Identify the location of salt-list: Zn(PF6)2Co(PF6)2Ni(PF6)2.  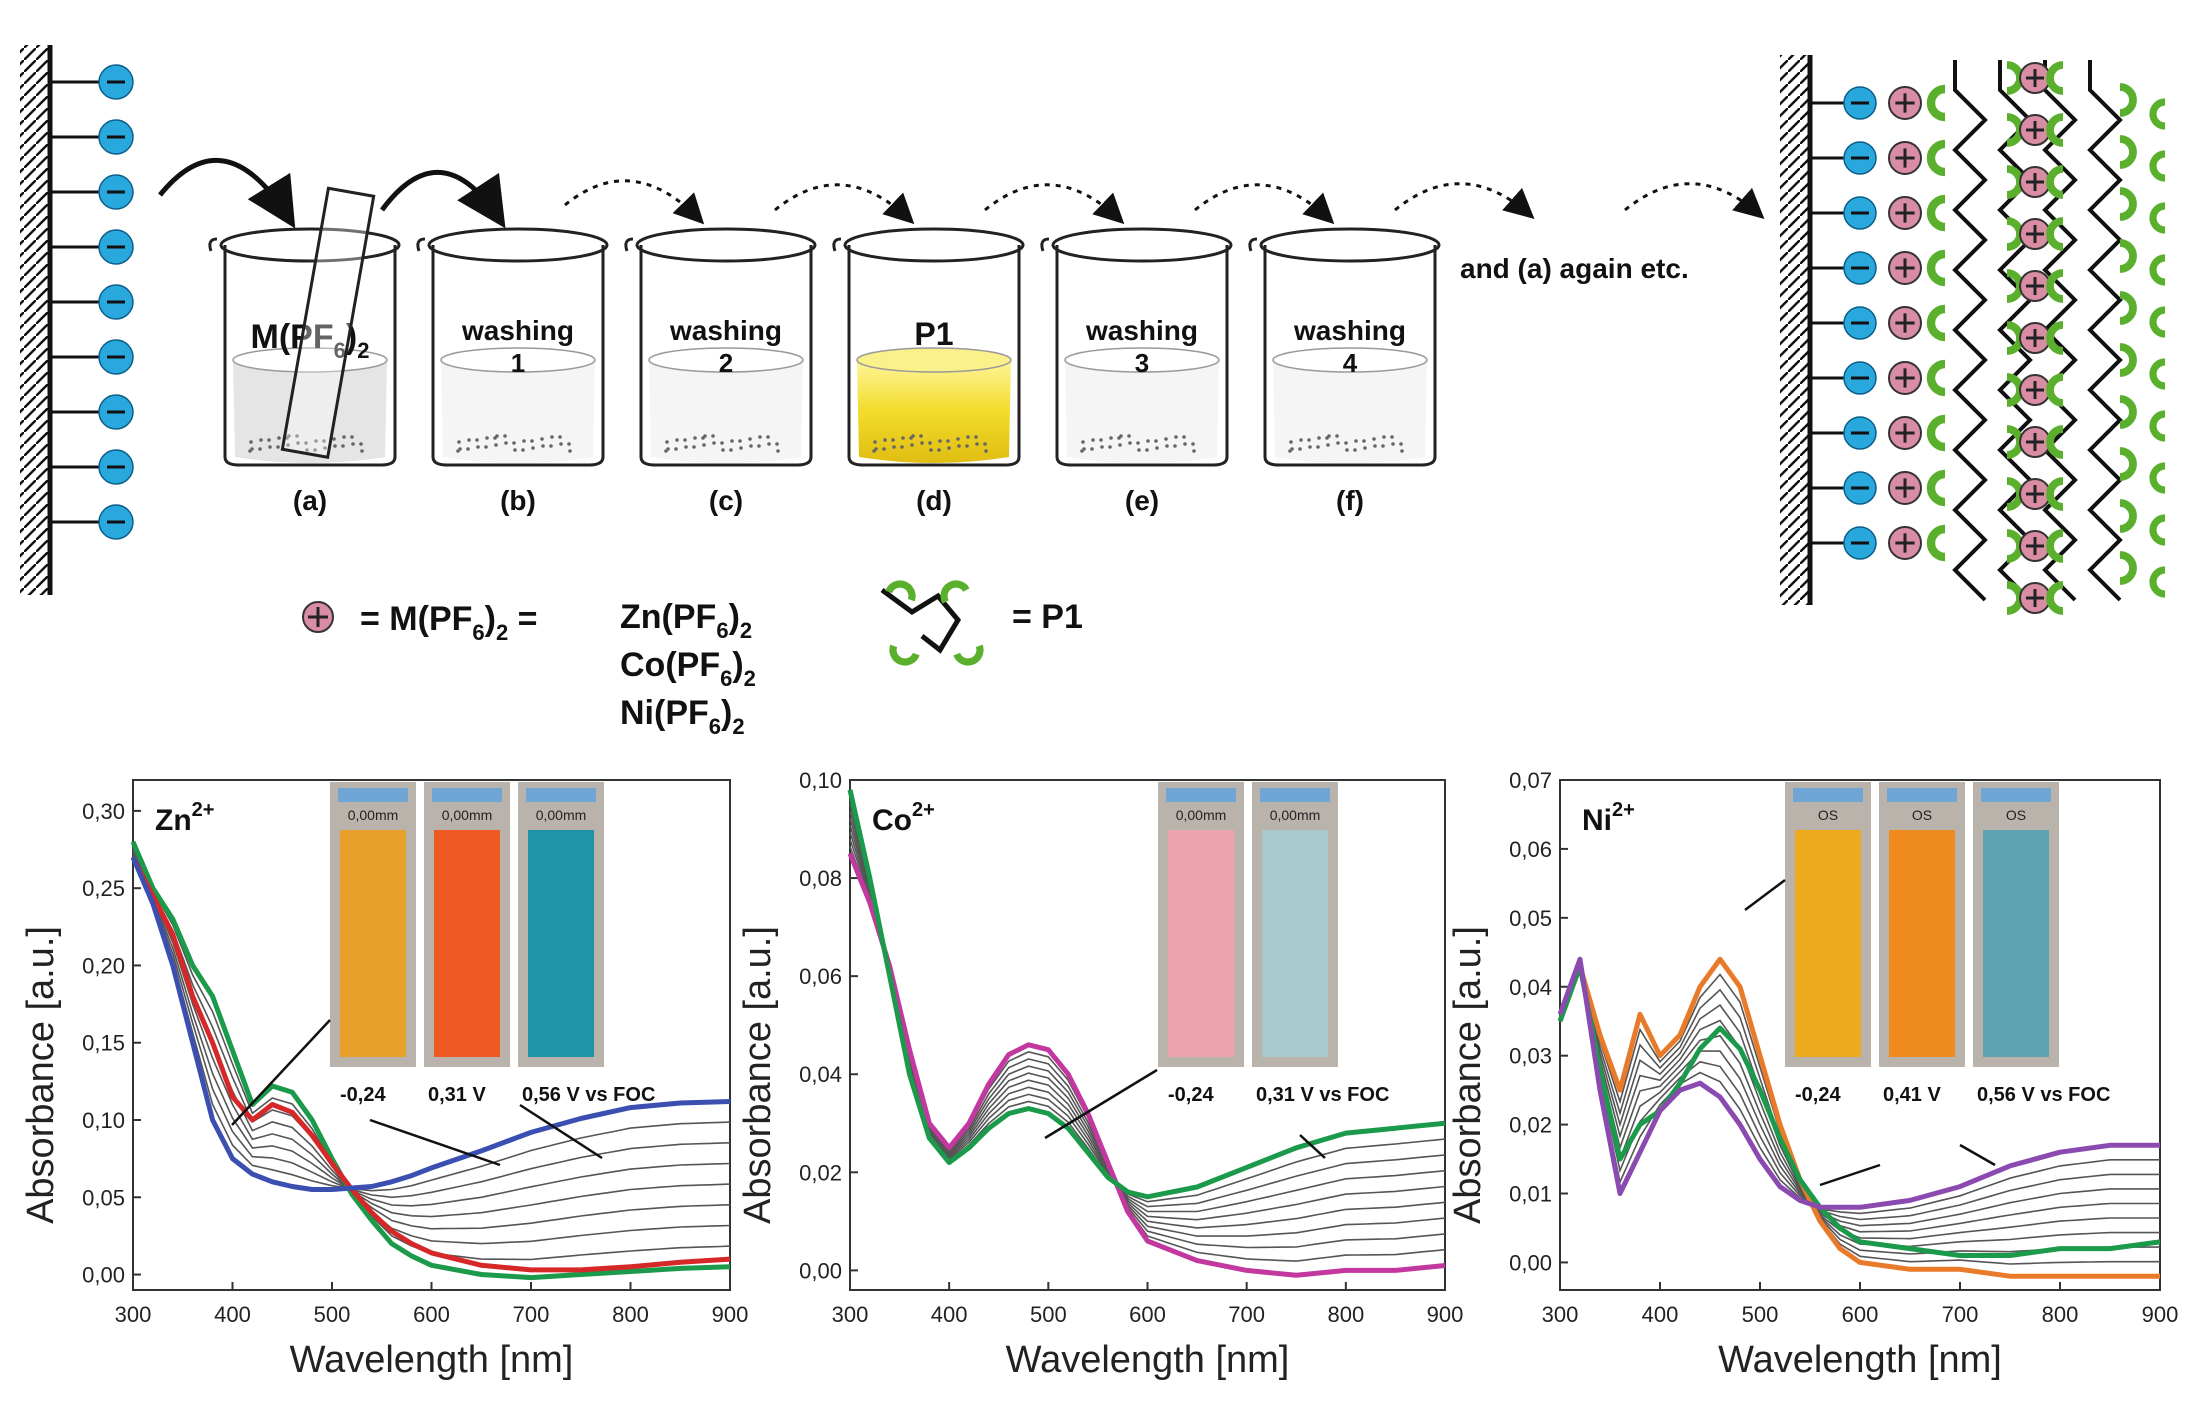
(688, 668).